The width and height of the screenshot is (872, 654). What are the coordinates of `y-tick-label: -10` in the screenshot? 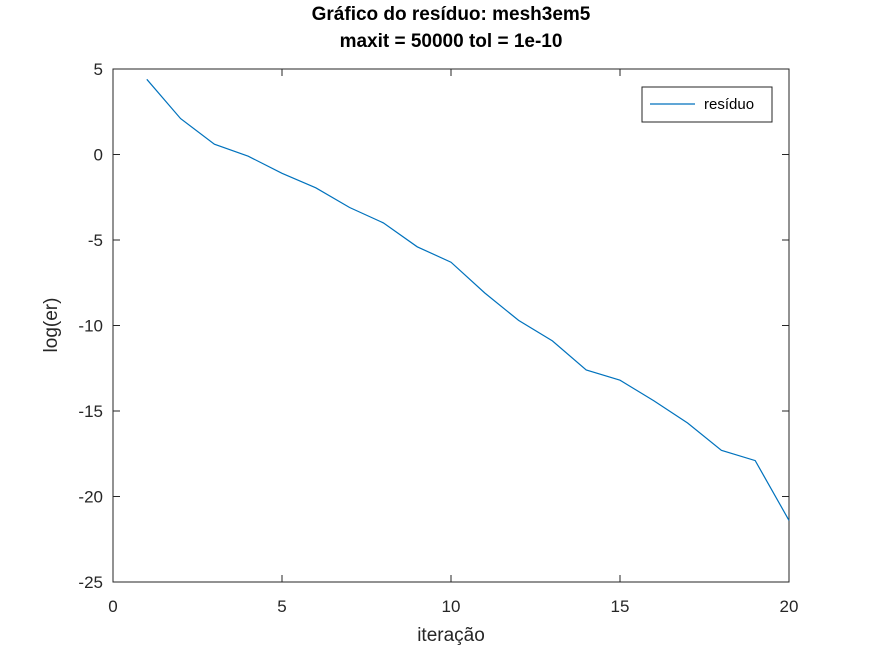 It's located at (90, 326).